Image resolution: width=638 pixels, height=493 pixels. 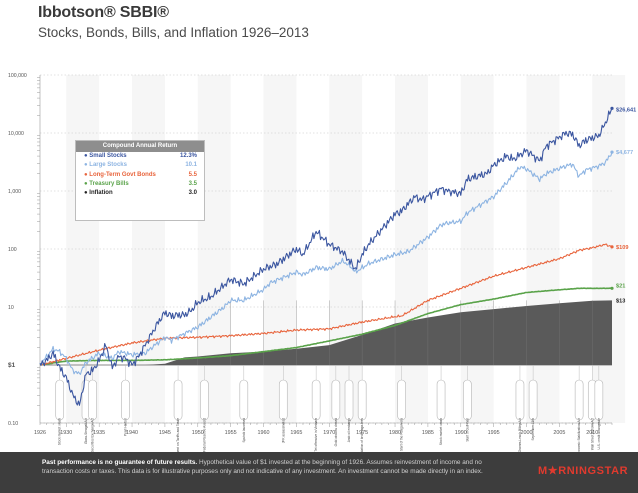 What do you see at coordinates (40, 433) in the screenshot?
I see `x-tick-label: 1926` at bounding box center [40, 433].